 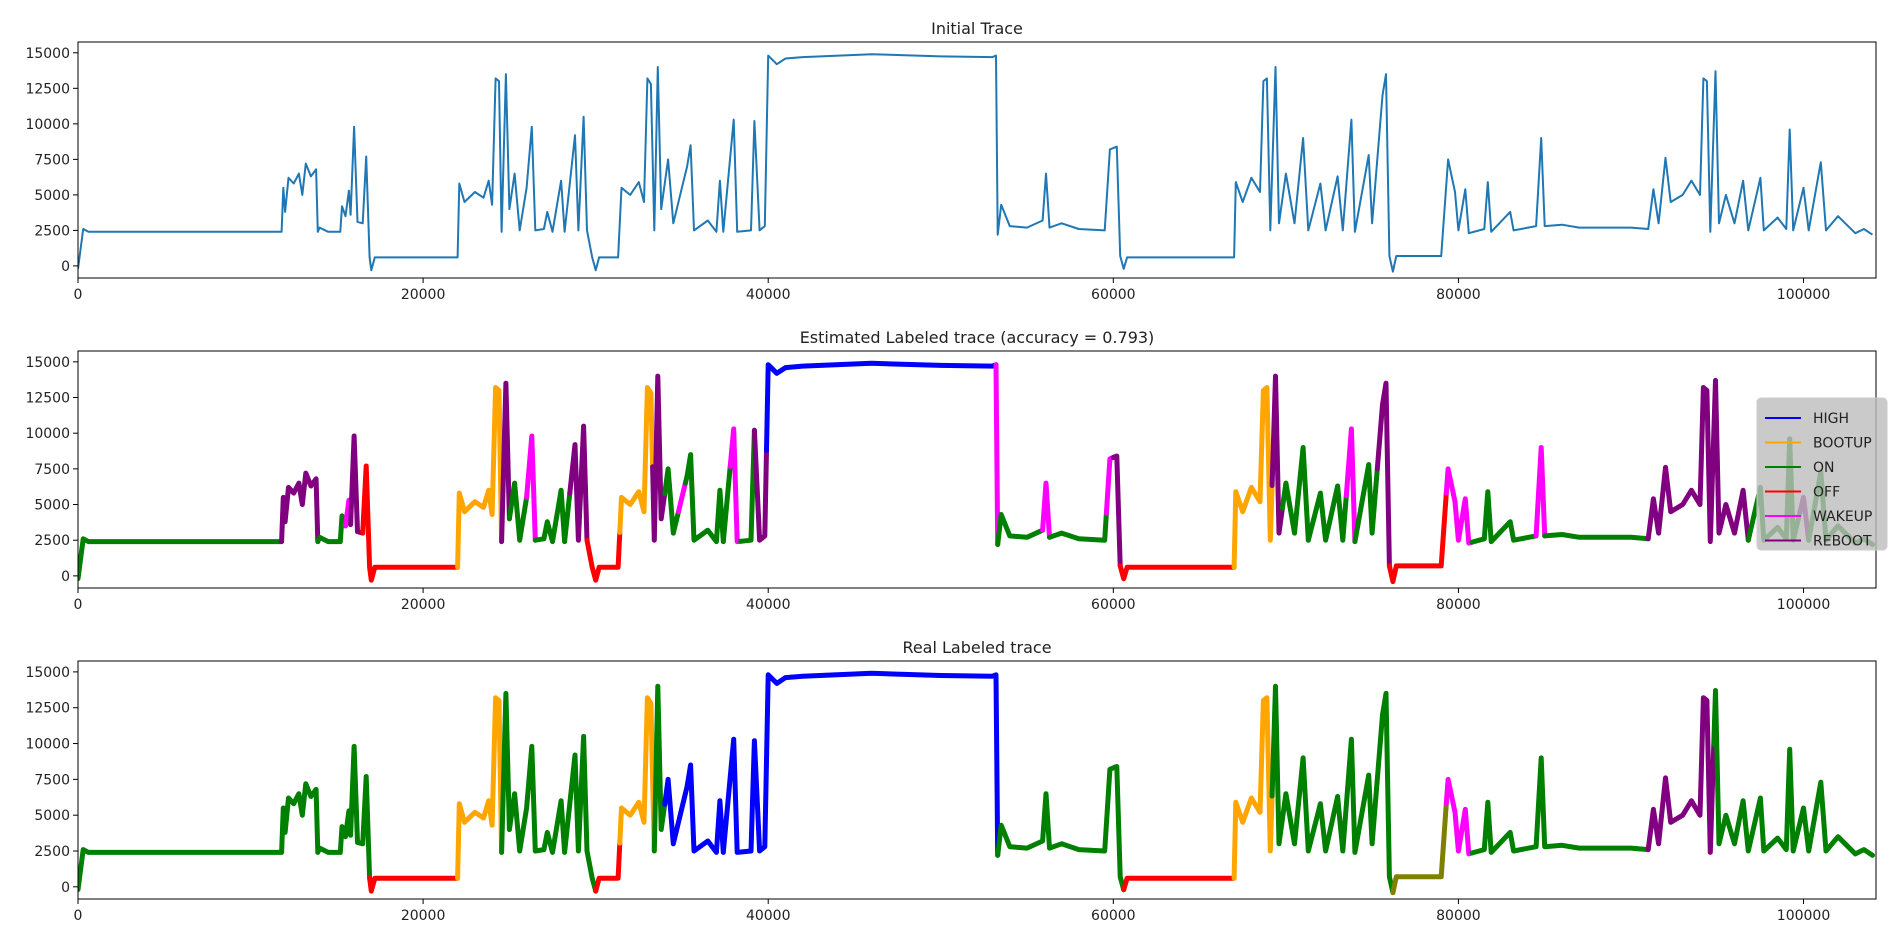 What do you see at coordinates (976, 647) in the screenshot?
I see `subplot-title: Real Labeled trace` at bounding box center [976, 647].